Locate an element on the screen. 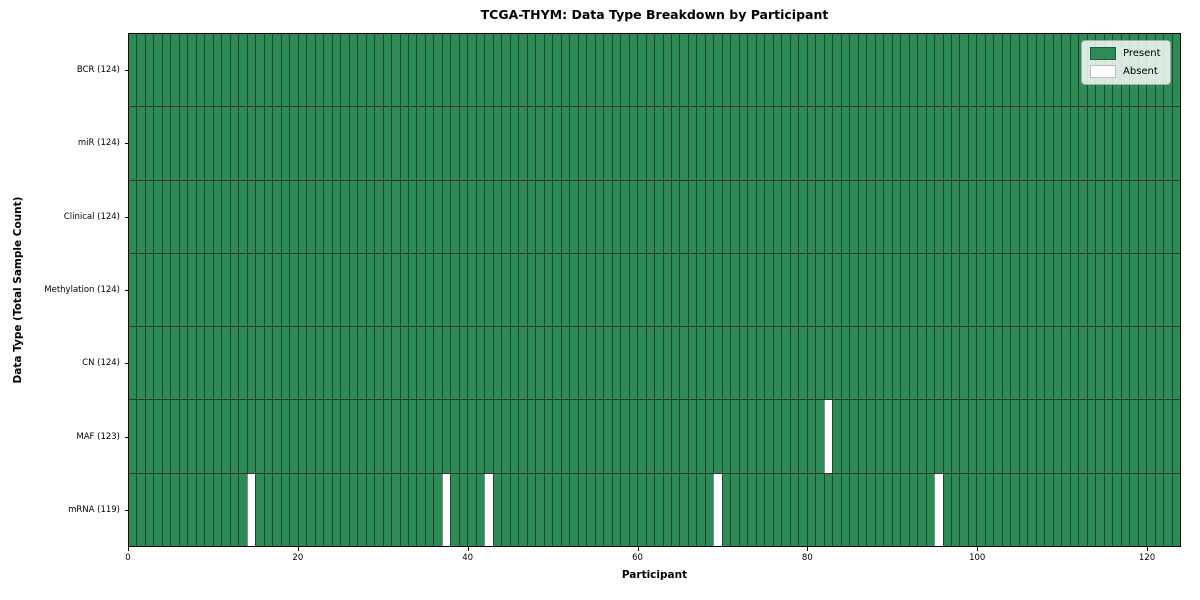 The width and height of the screenshot is (1200, 600). y-tick-label: BCR (124) is located at coordinates (98, 69).